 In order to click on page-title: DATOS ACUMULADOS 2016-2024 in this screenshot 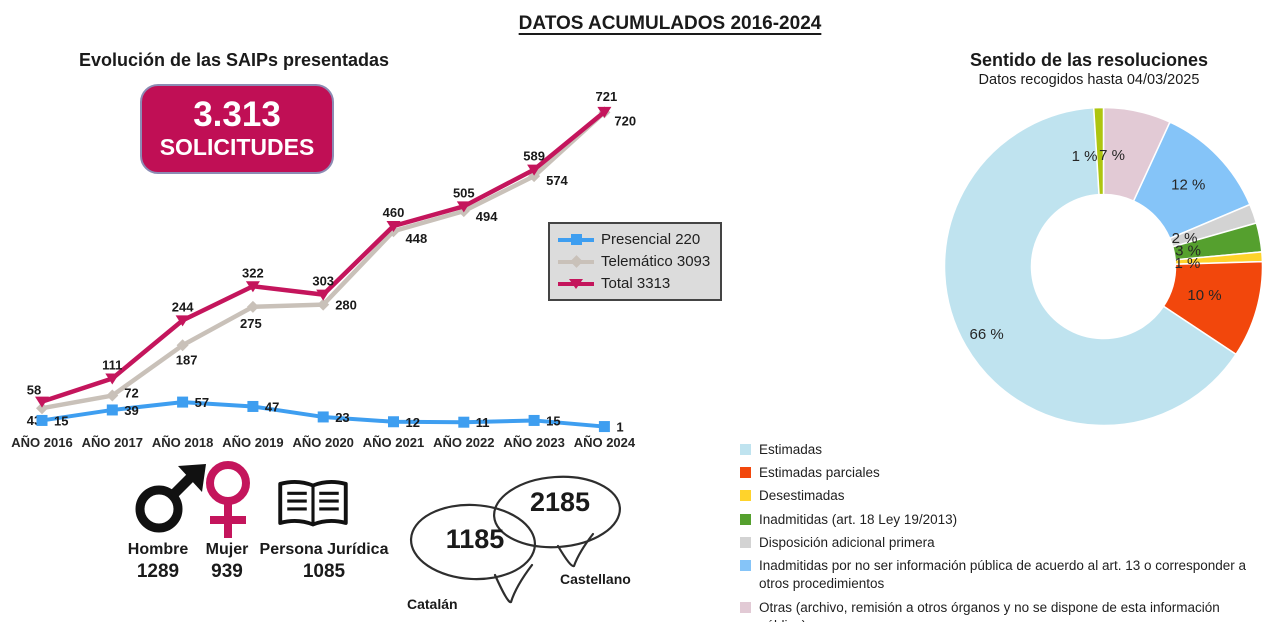, I will do `click(670, 24)`.